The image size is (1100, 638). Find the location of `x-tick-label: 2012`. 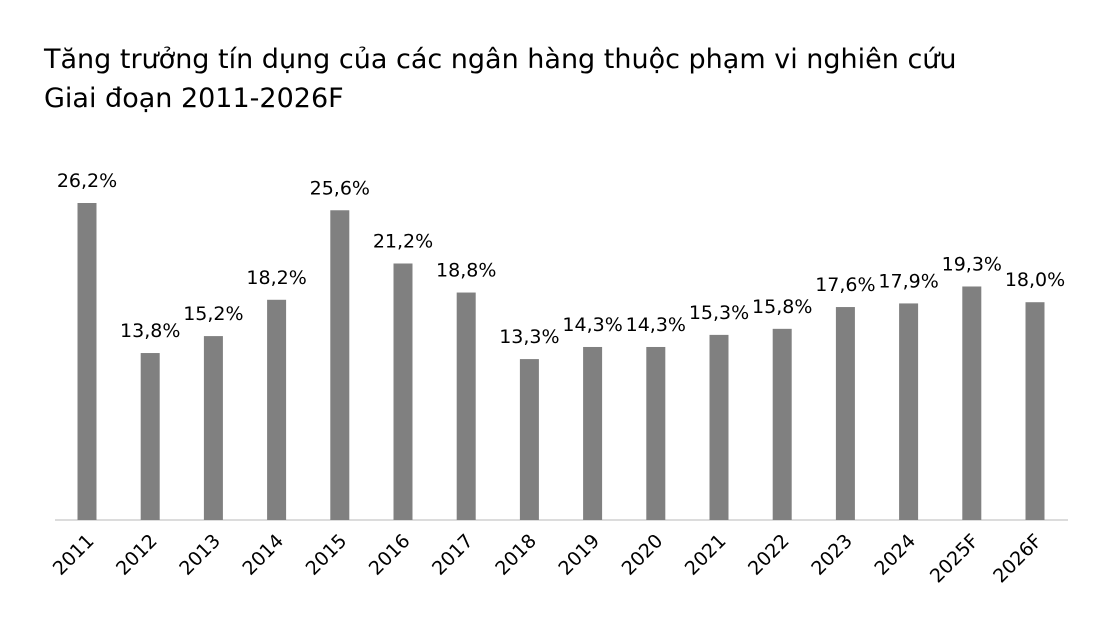

x-tick-label: 2012 is located at coordinates (137, 555).